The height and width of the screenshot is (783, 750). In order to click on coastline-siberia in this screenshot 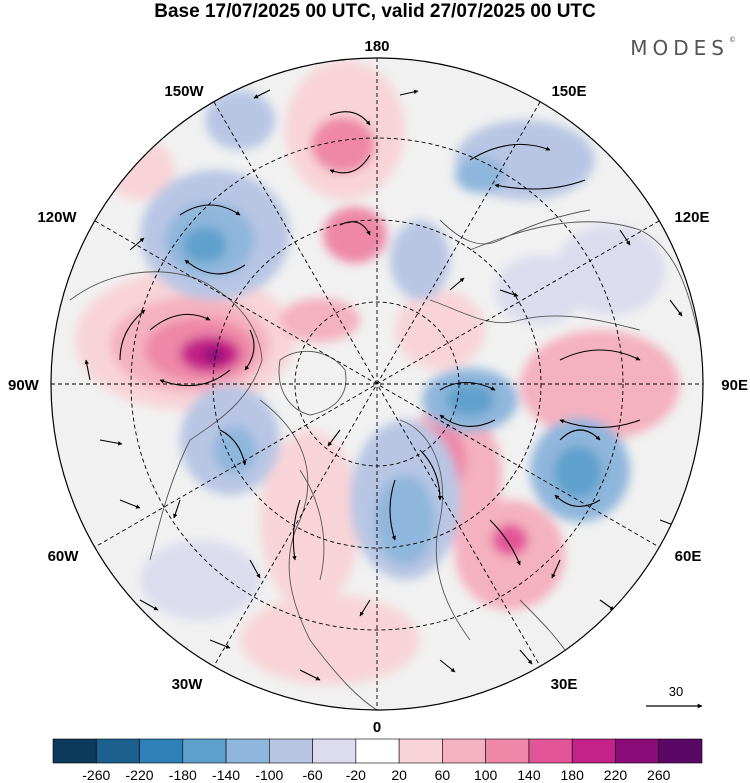, I will do `click(585, 281)`.